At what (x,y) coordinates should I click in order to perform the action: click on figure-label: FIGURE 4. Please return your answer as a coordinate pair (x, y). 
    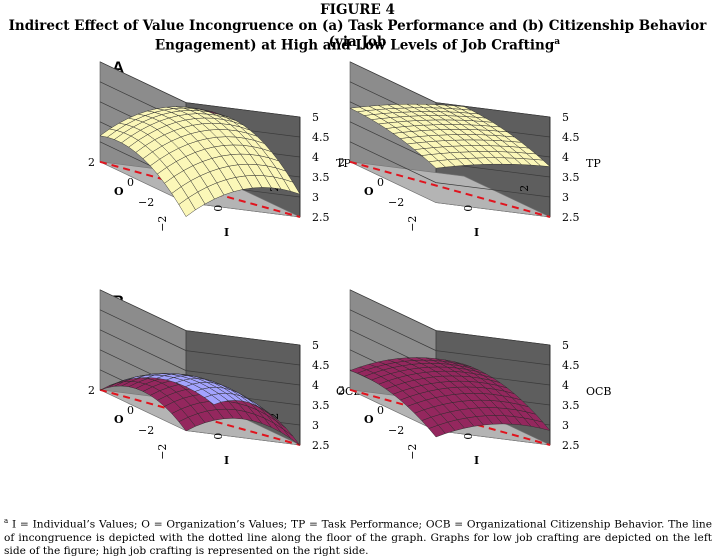
    Looking at the image, I should click on (357, 10).